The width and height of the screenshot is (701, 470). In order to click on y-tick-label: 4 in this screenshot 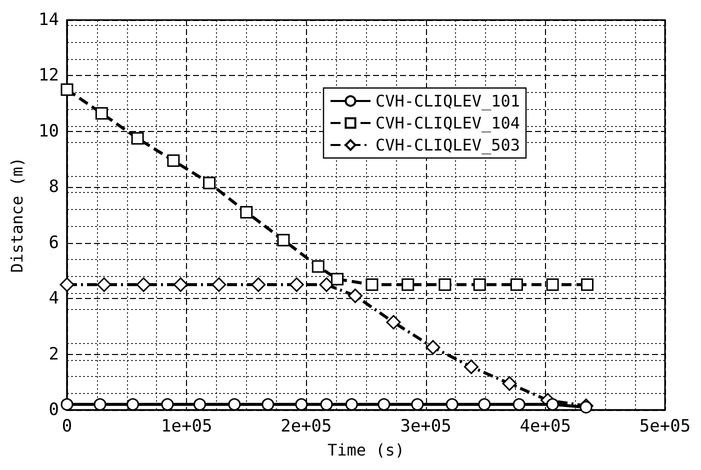, I will do `click(53, 298)`.